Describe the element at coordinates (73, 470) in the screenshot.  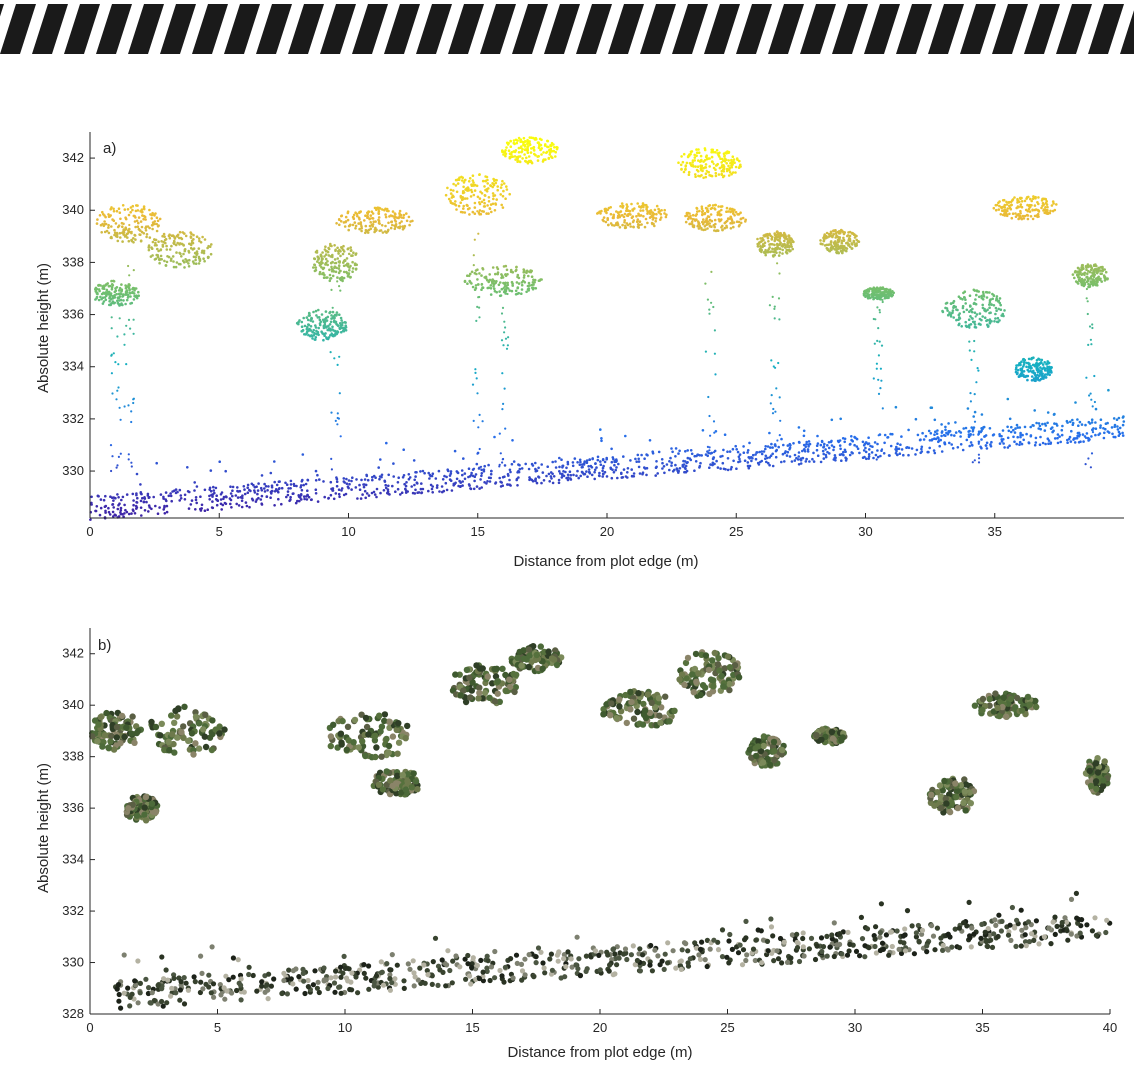
I see `y-tick-label: 330` at that location.